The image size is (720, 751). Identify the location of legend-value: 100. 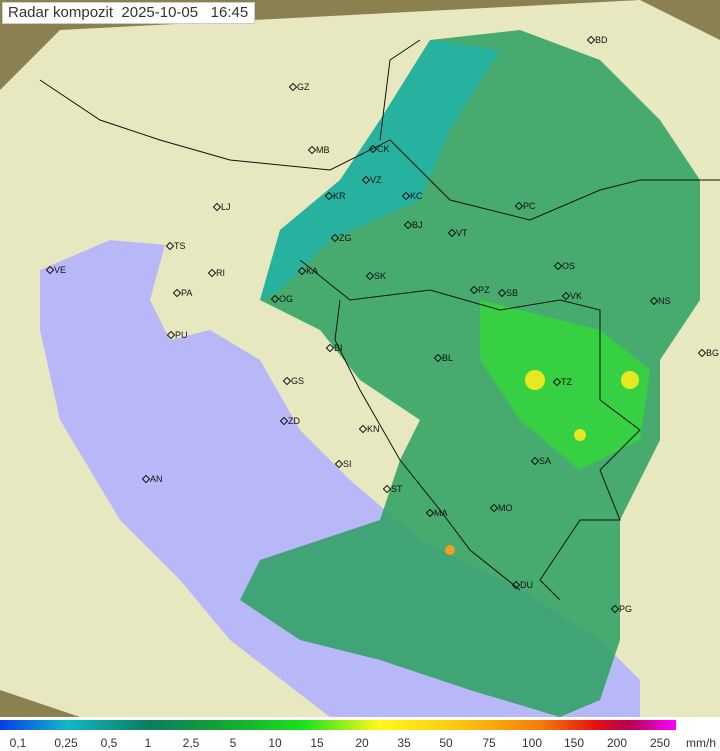
(532, 743).